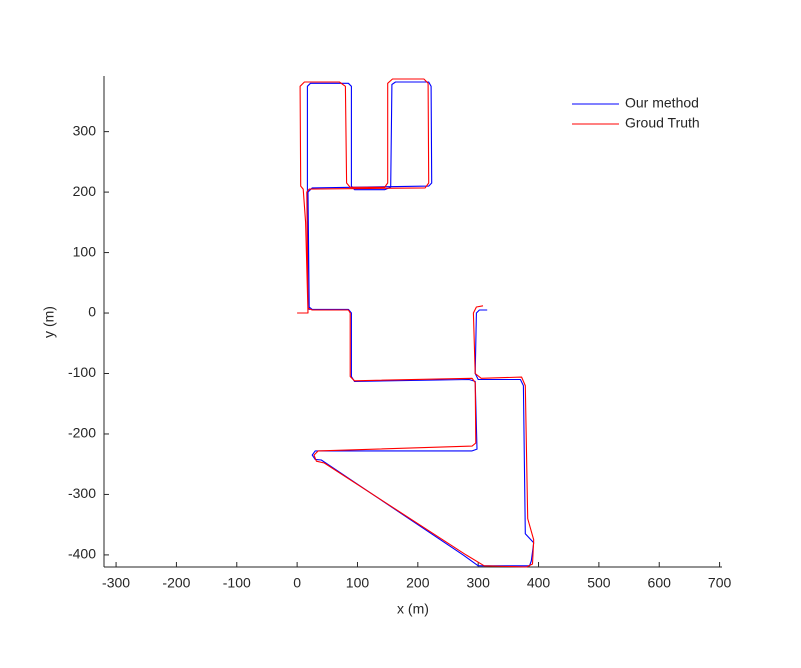 This screenshot has height=668, width=801. I want to click on x-tick-label: 700, so click(720, 583).